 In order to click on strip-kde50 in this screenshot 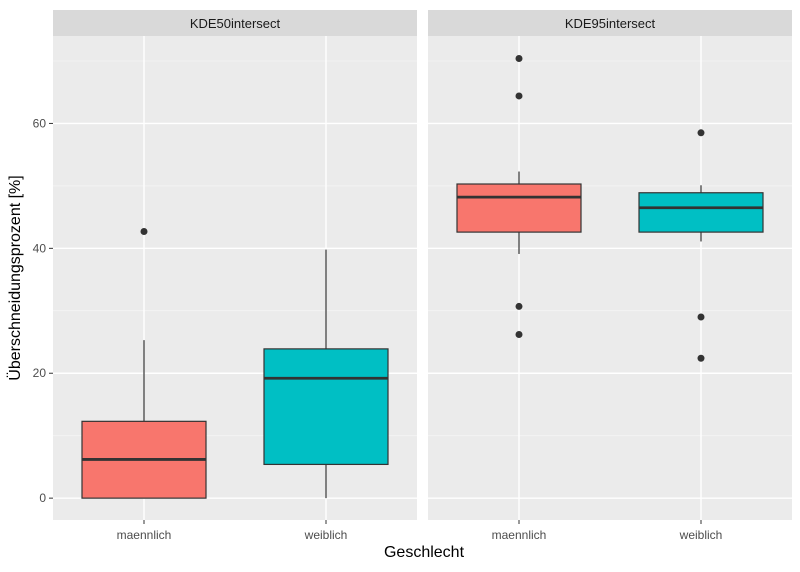, I will do `click(235, 23)`.